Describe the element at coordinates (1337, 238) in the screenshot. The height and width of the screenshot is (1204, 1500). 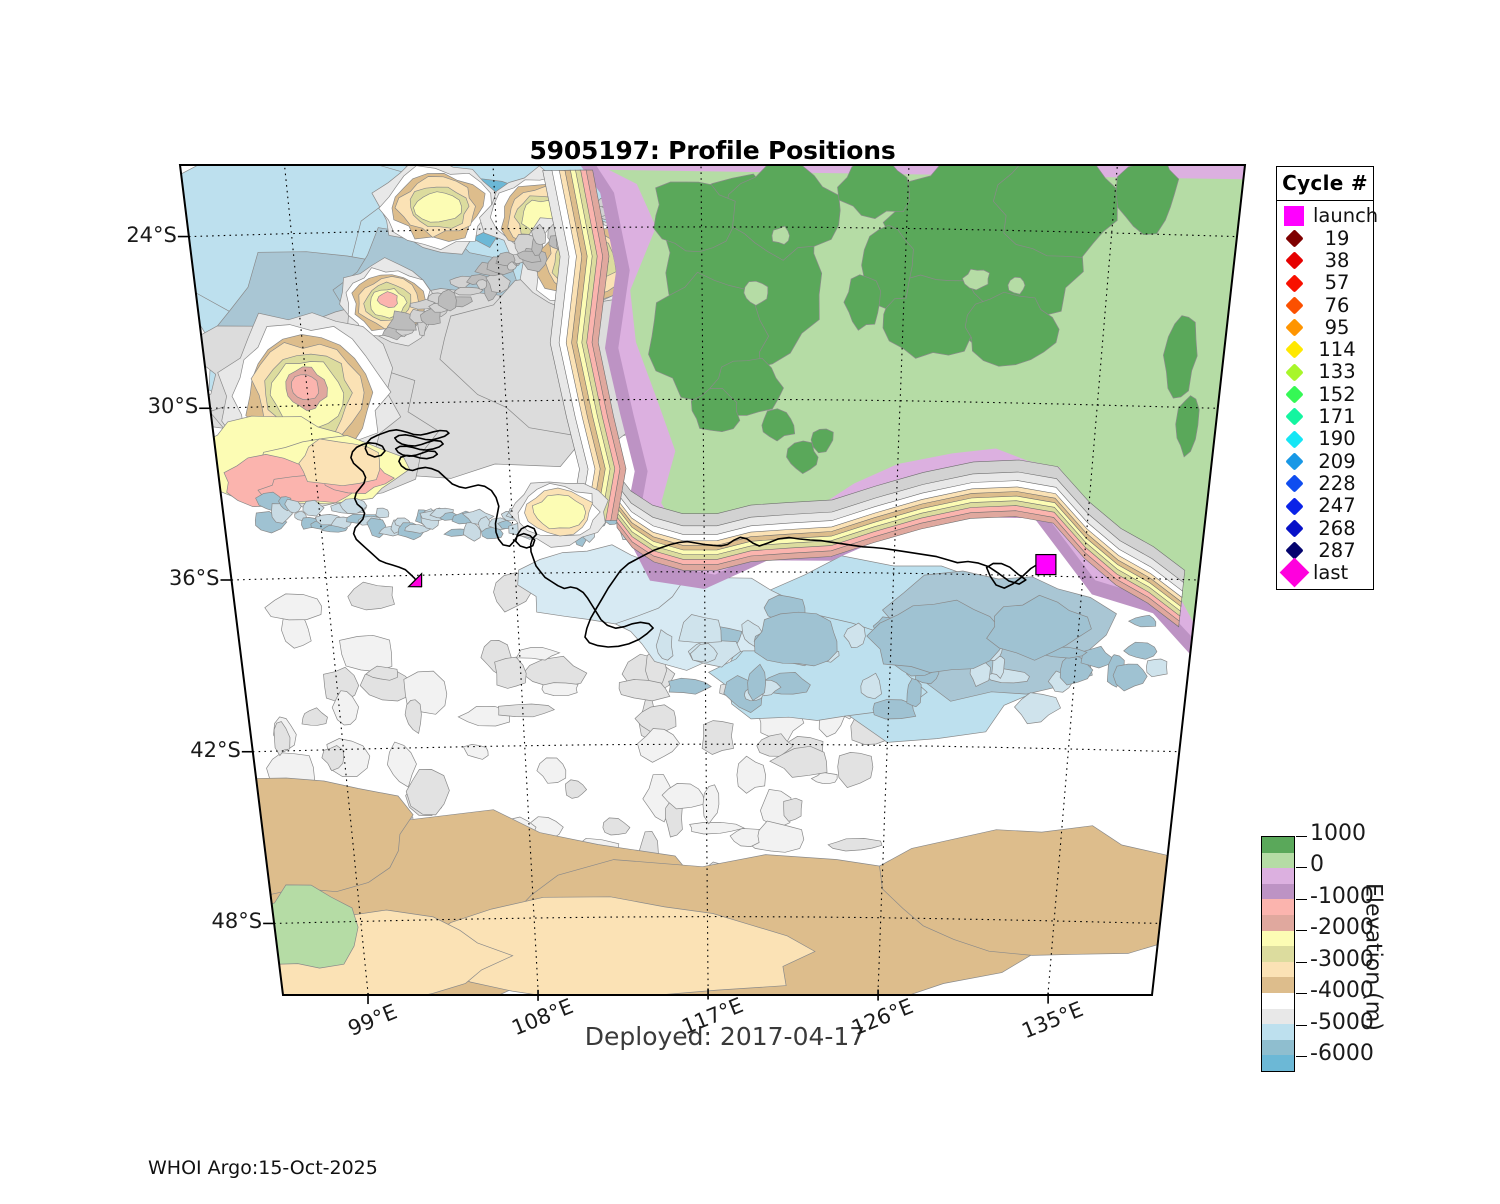
I see `legend-label: 19` at that location.